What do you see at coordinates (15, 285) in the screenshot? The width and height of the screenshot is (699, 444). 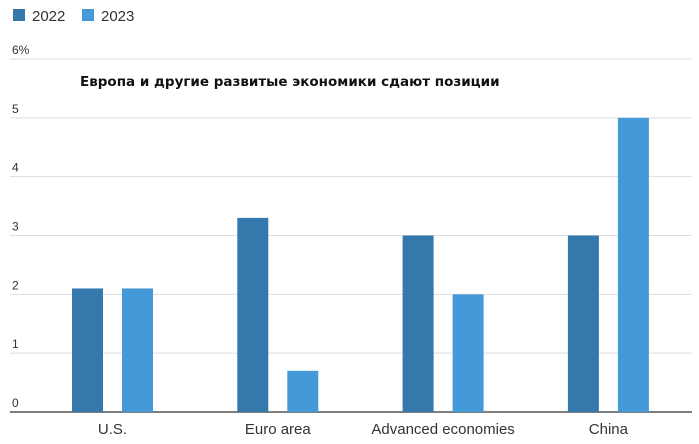 I see `y-tick-label: 2` at bounding box center [15, 285].